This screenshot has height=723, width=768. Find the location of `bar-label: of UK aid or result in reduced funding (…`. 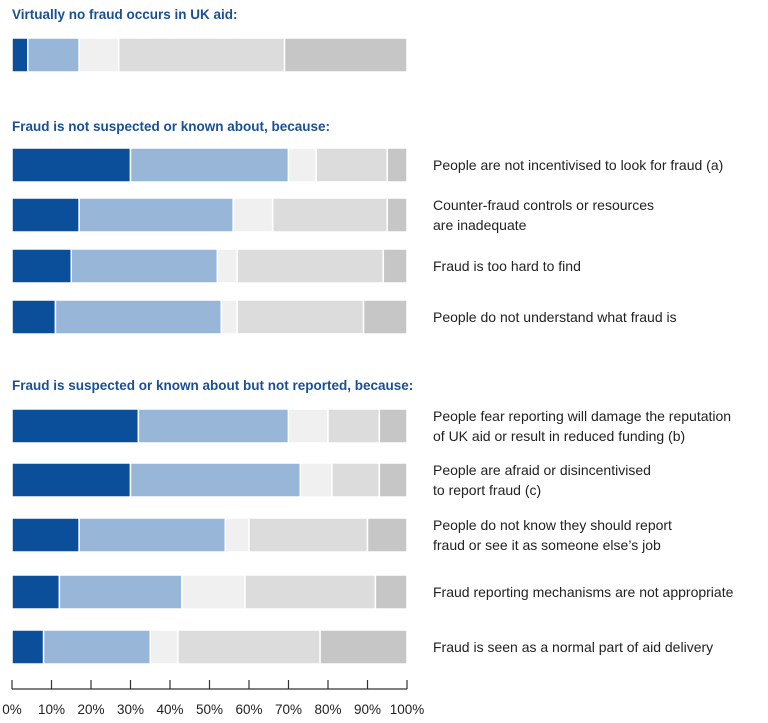

bar-label: of UK aid or result in reduced funding (… is located at coordinates (559, 436).